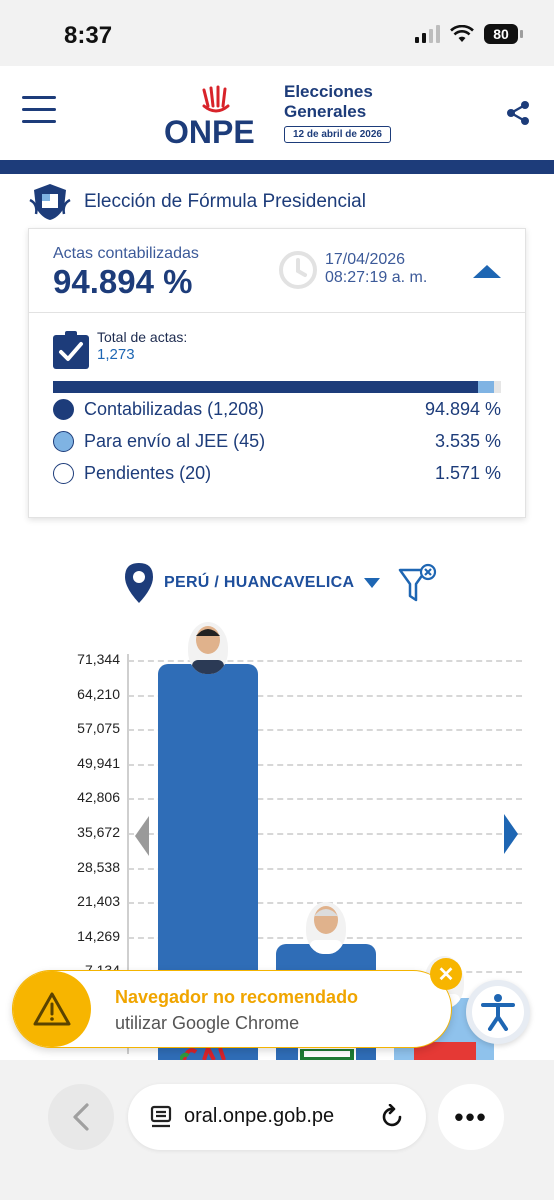 This screenshot has width=554, height=1200. I want to click on election-date-badge: 12 de abril de 2026, so click(337, 134).